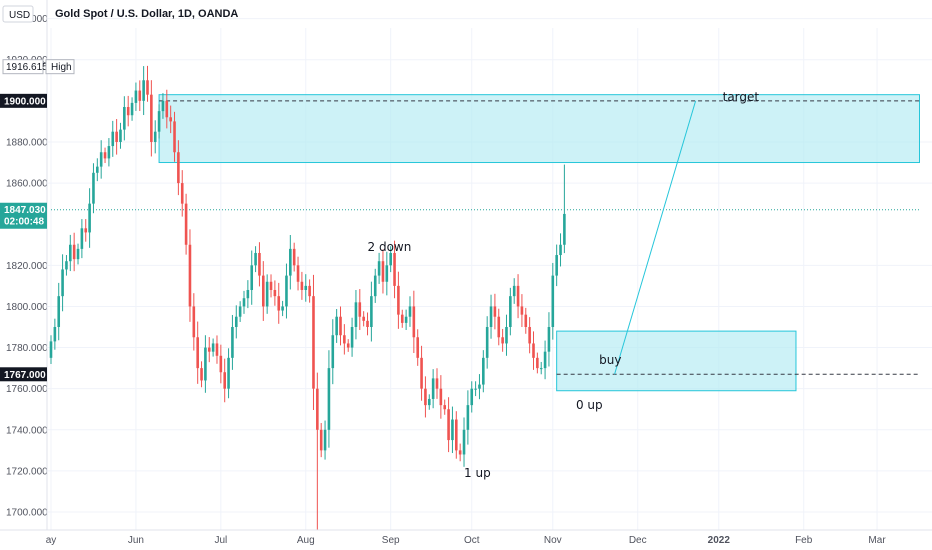  Describe the element at coordinates (610, 360) in the screenshot. I see `annotation-buy: buy` at that location.